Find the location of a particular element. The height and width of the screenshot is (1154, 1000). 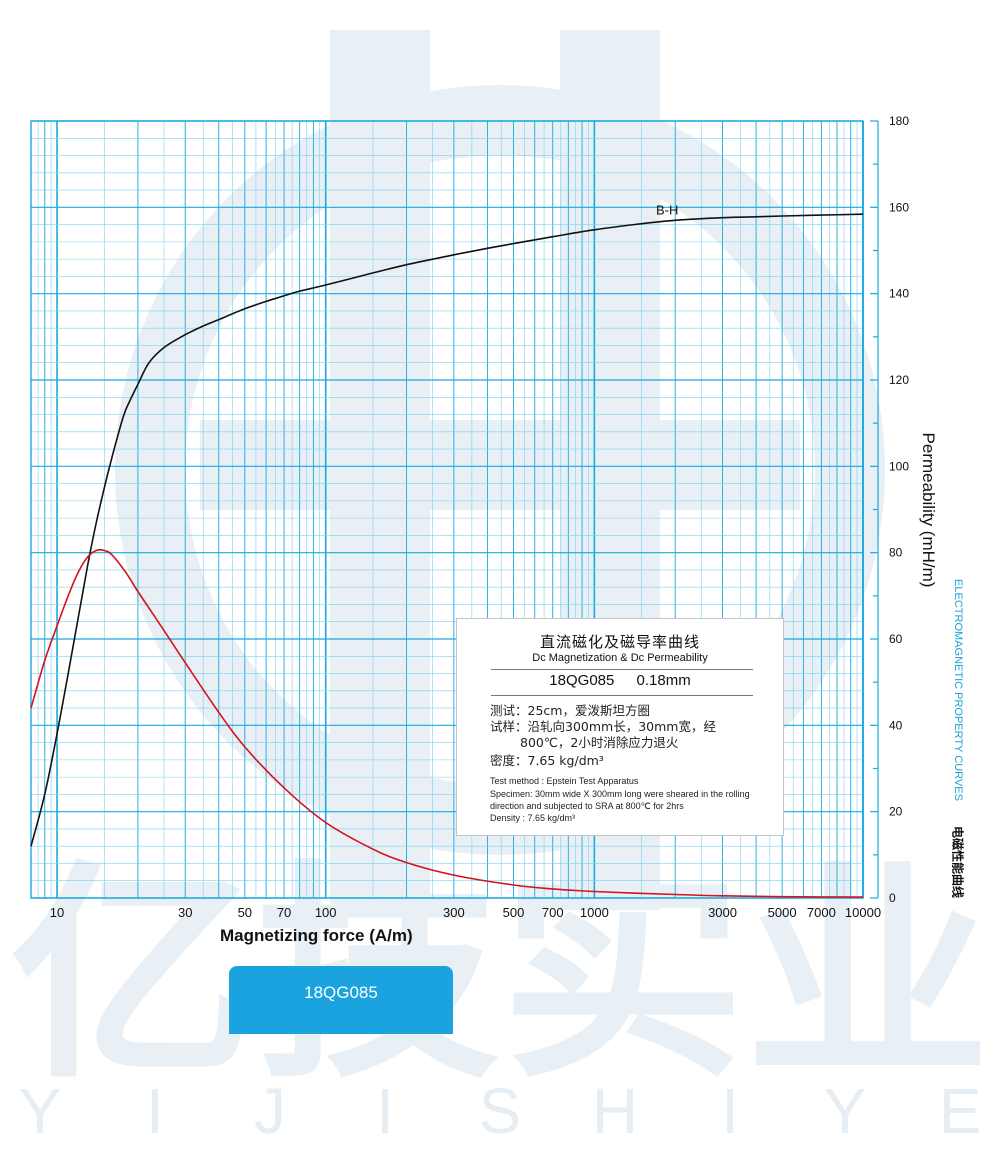

test-method-english: Test method : Epstein Test Apparatus is located at coordinates (564, 781).